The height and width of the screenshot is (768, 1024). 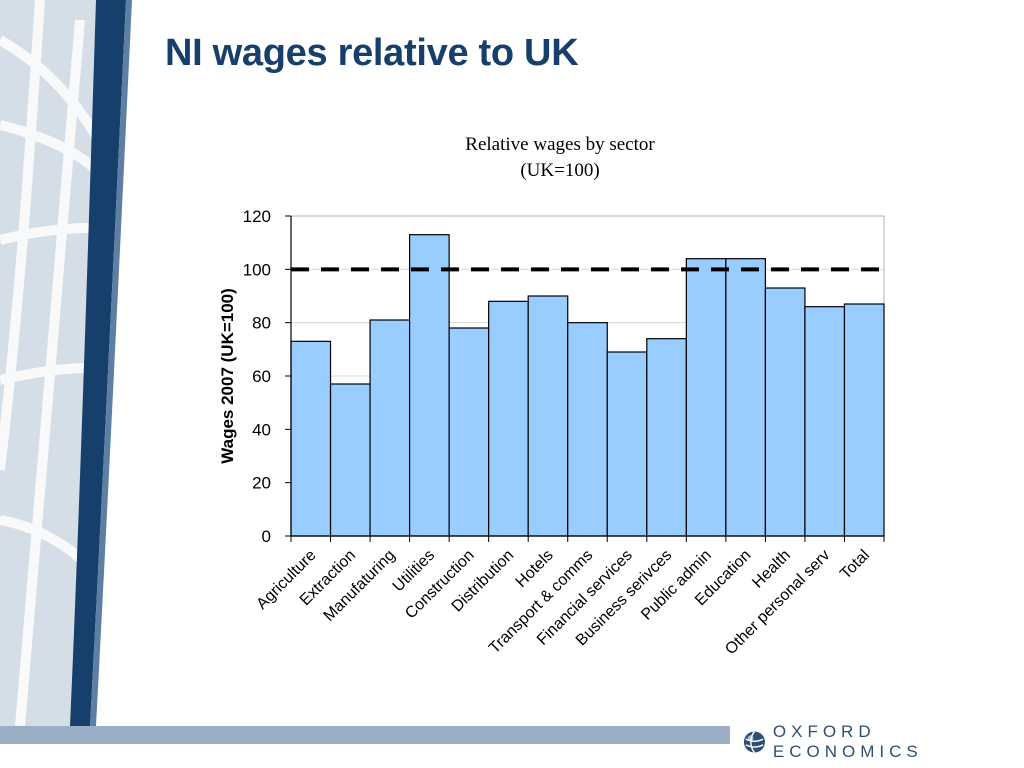 What do you see at coordinates (261, 376) in the screenshot?
I see `y-tick-label: 60` at bounding box center [261, 376].